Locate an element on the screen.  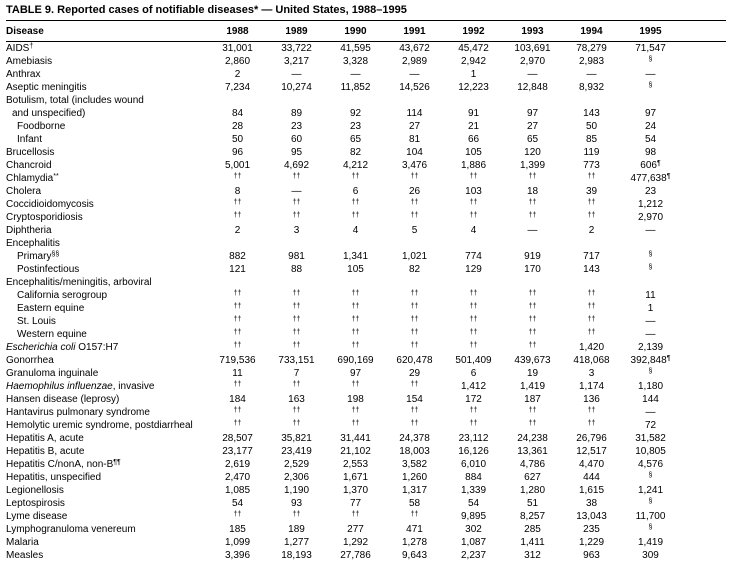
value-cell: 2,942 is located at coordinates (473, 61).